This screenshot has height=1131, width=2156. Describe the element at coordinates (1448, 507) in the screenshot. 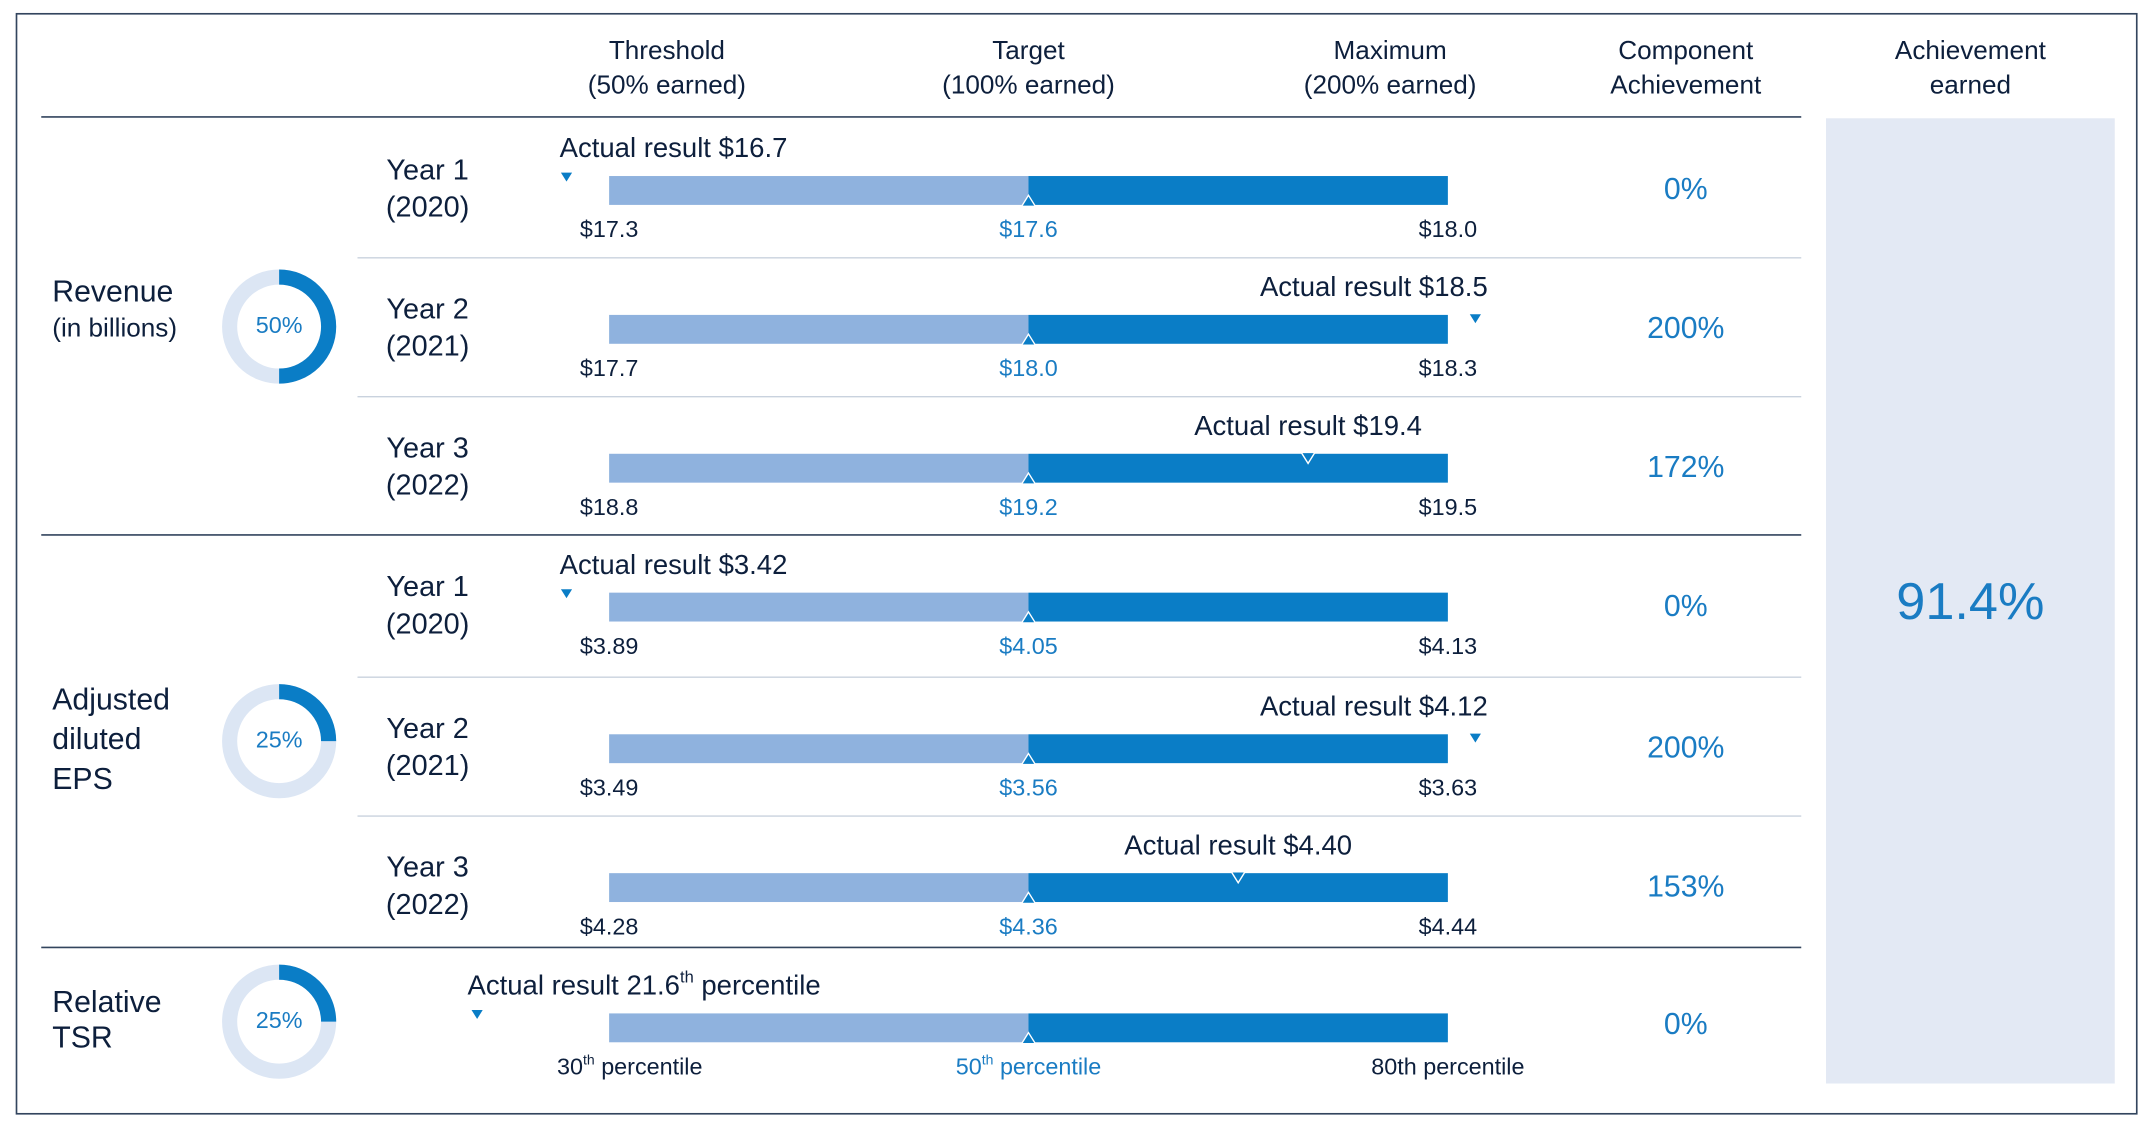

I see `maximum-label: $19.5` at that location.